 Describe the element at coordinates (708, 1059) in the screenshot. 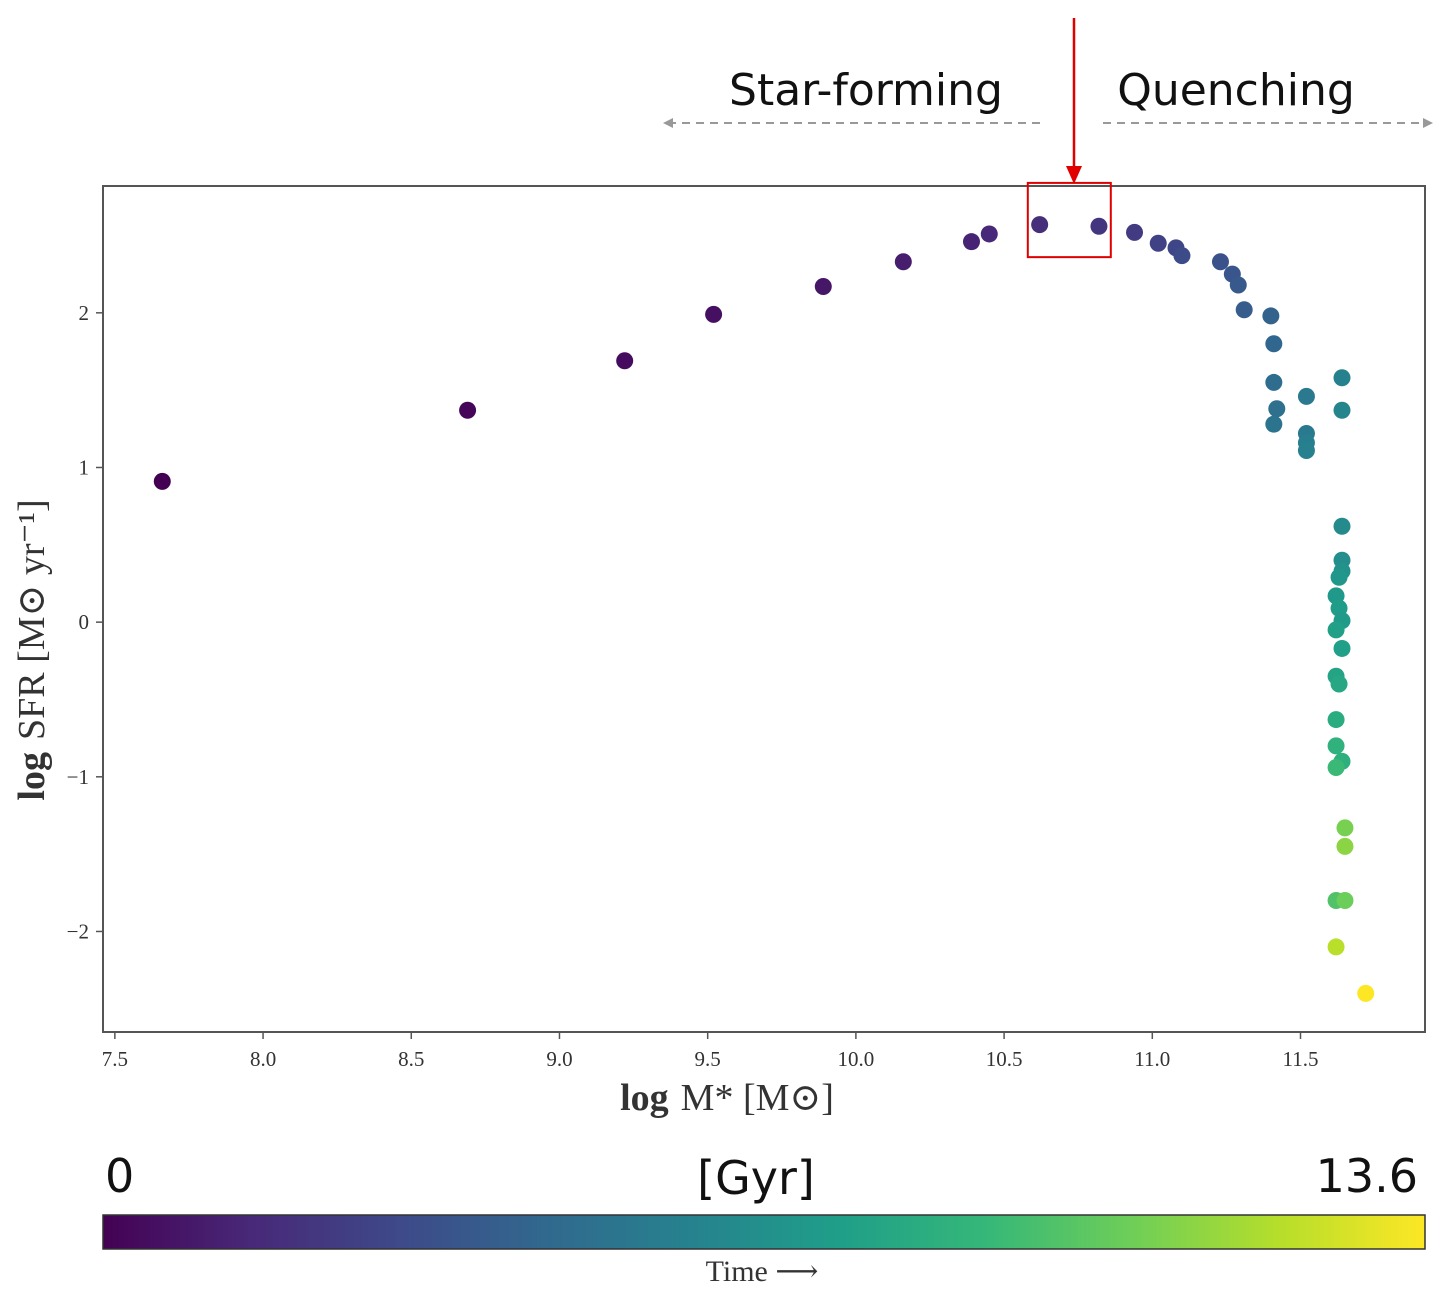

I see `x-tick-label: 9.5` at that location.